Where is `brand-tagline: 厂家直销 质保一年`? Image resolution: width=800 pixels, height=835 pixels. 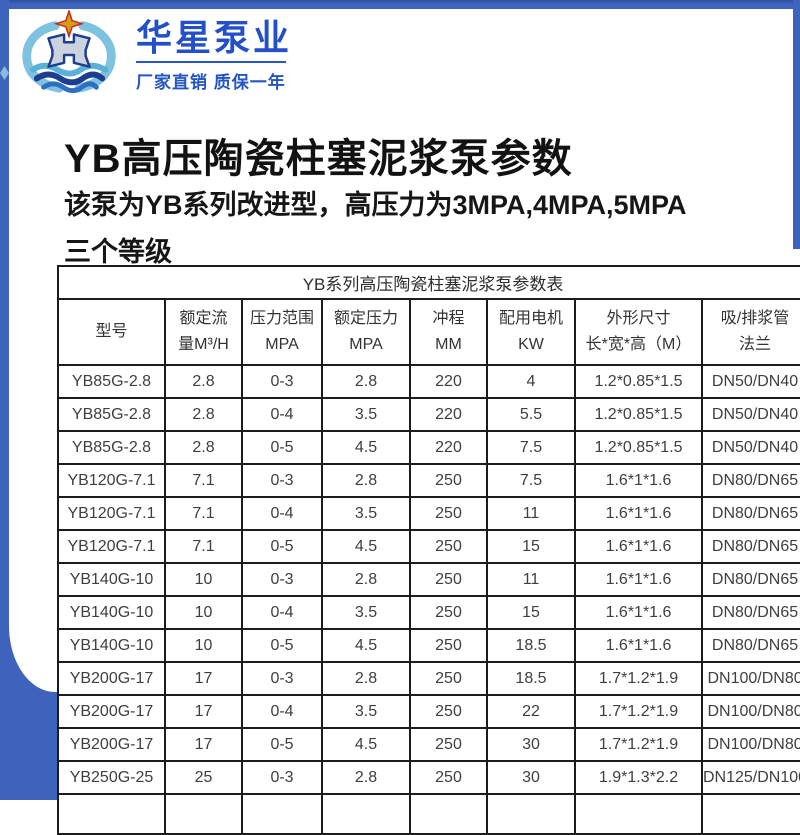 brand-tagline: 厂家直销 质保一年 is located at coordinates (211, 76).